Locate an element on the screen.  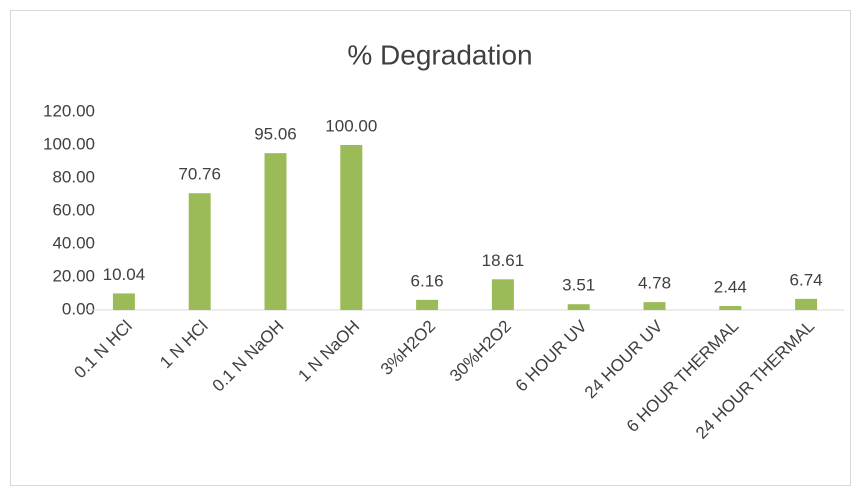
y-tick-label: 100.00 is located at coordinates (69, 143).